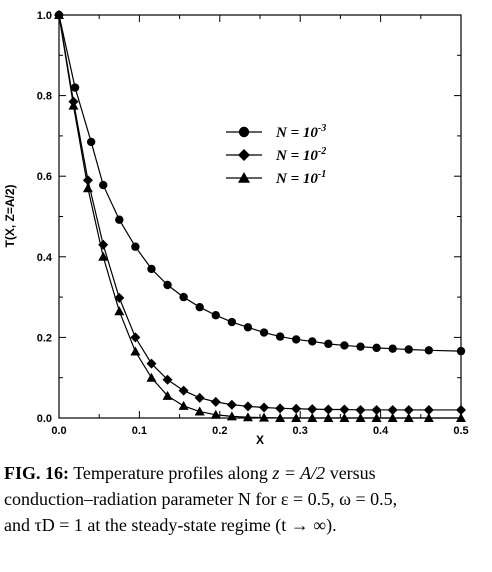 The image size is (492, 572). Describe the element at coordinates (299, 473) in the screenshot. I see `caption-line1-math: z = A/2` at that location.